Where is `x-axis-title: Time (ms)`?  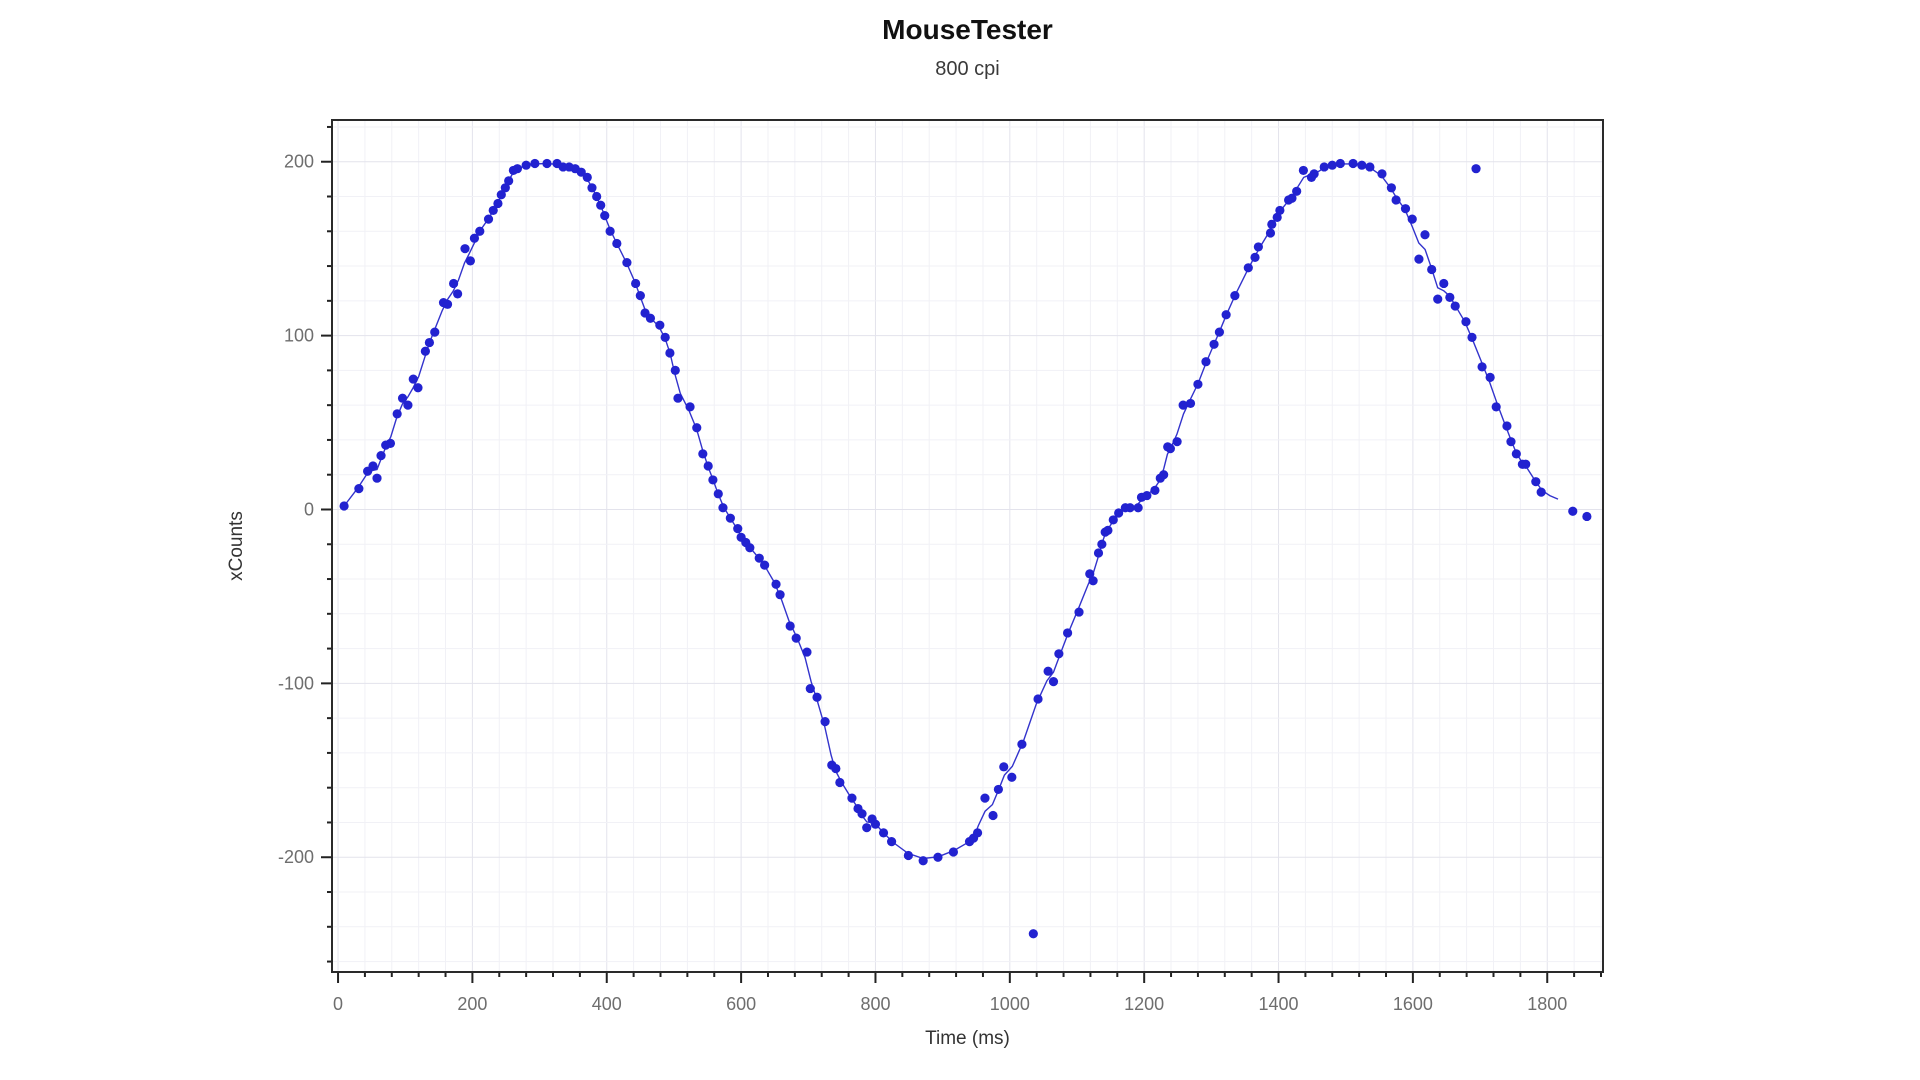 x-axis-title: Time (ms) is located at coordinates (967, 1038).